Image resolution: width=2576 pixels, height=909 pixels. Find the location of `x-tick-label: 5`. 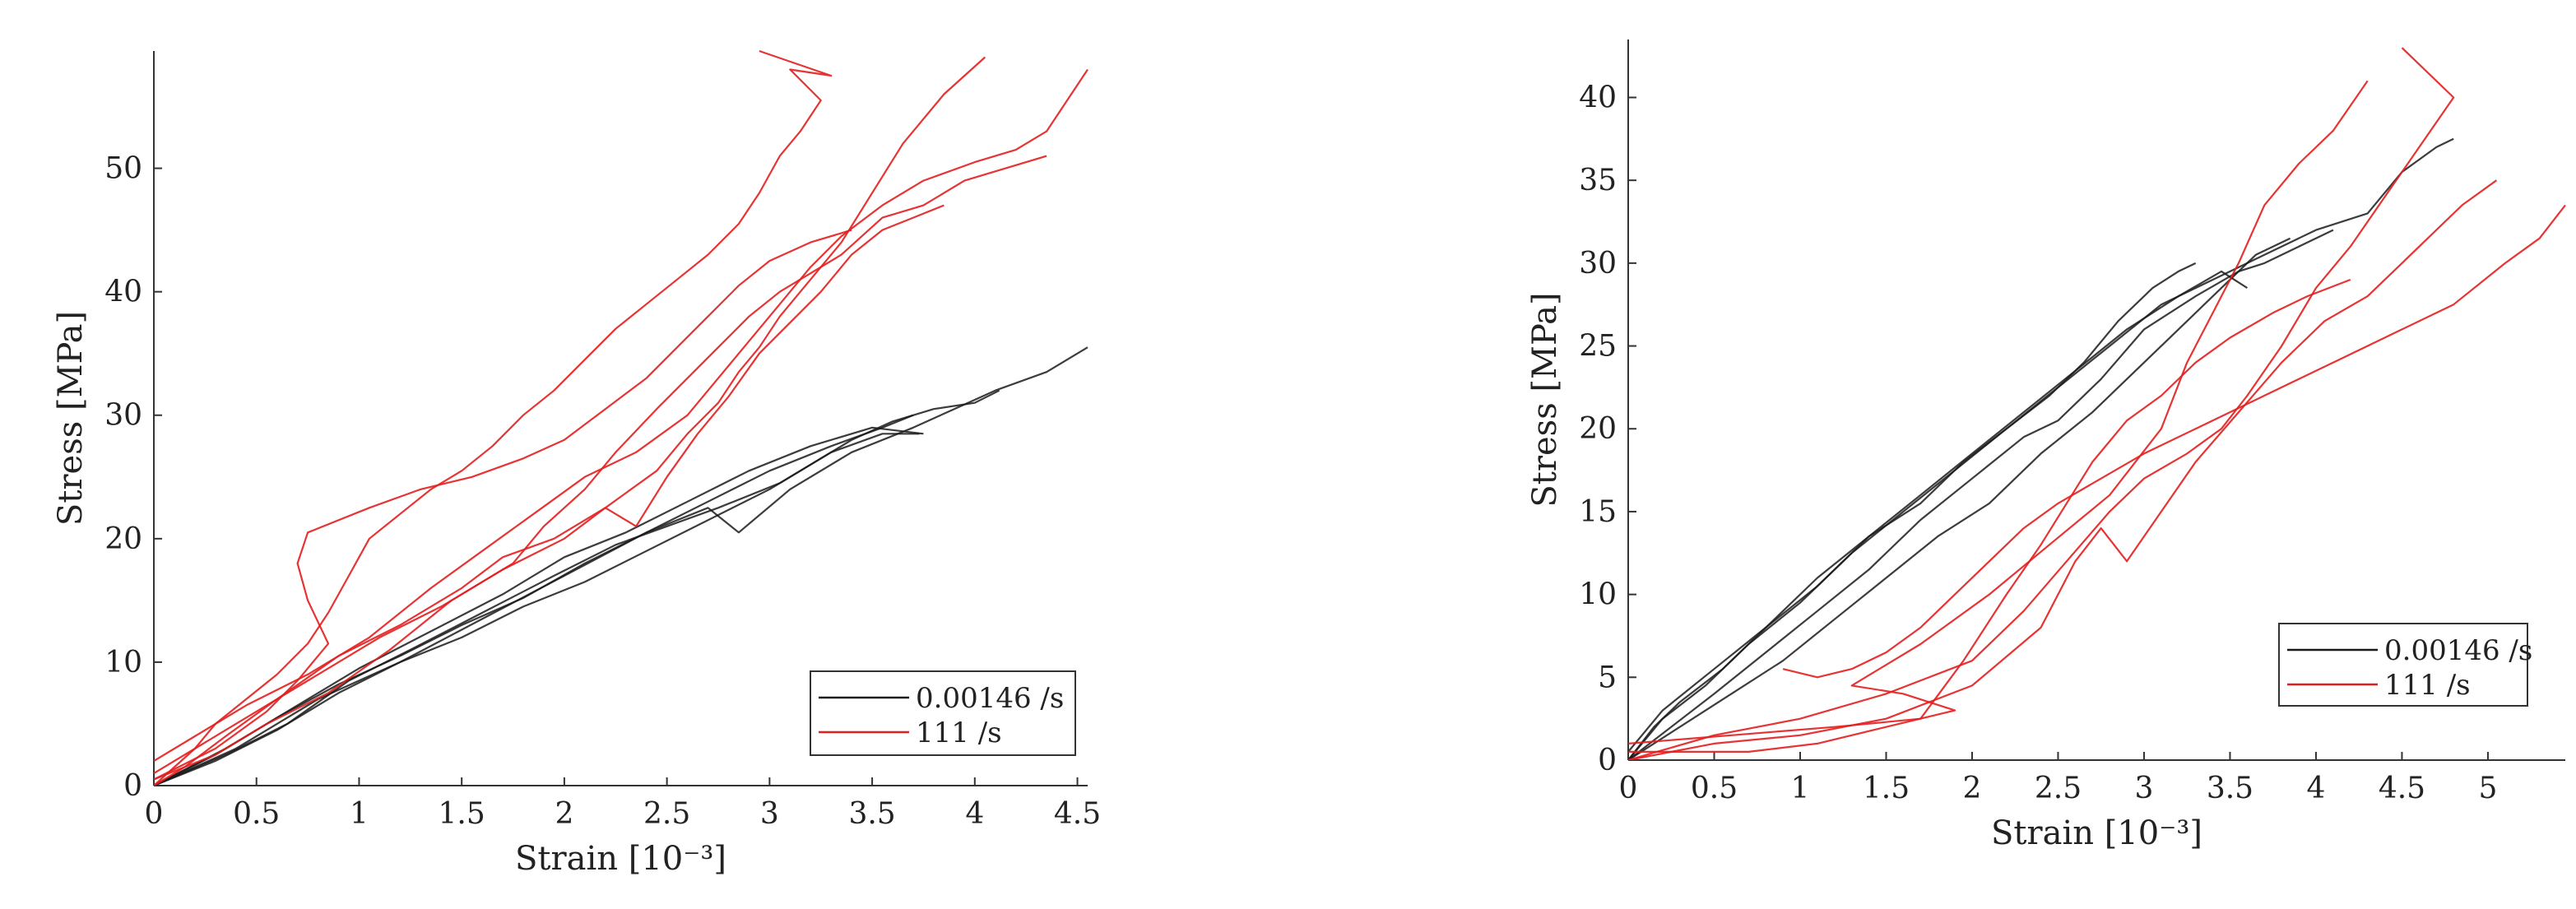

x-tick-label: 5 is located at coordinates (2488, 788).